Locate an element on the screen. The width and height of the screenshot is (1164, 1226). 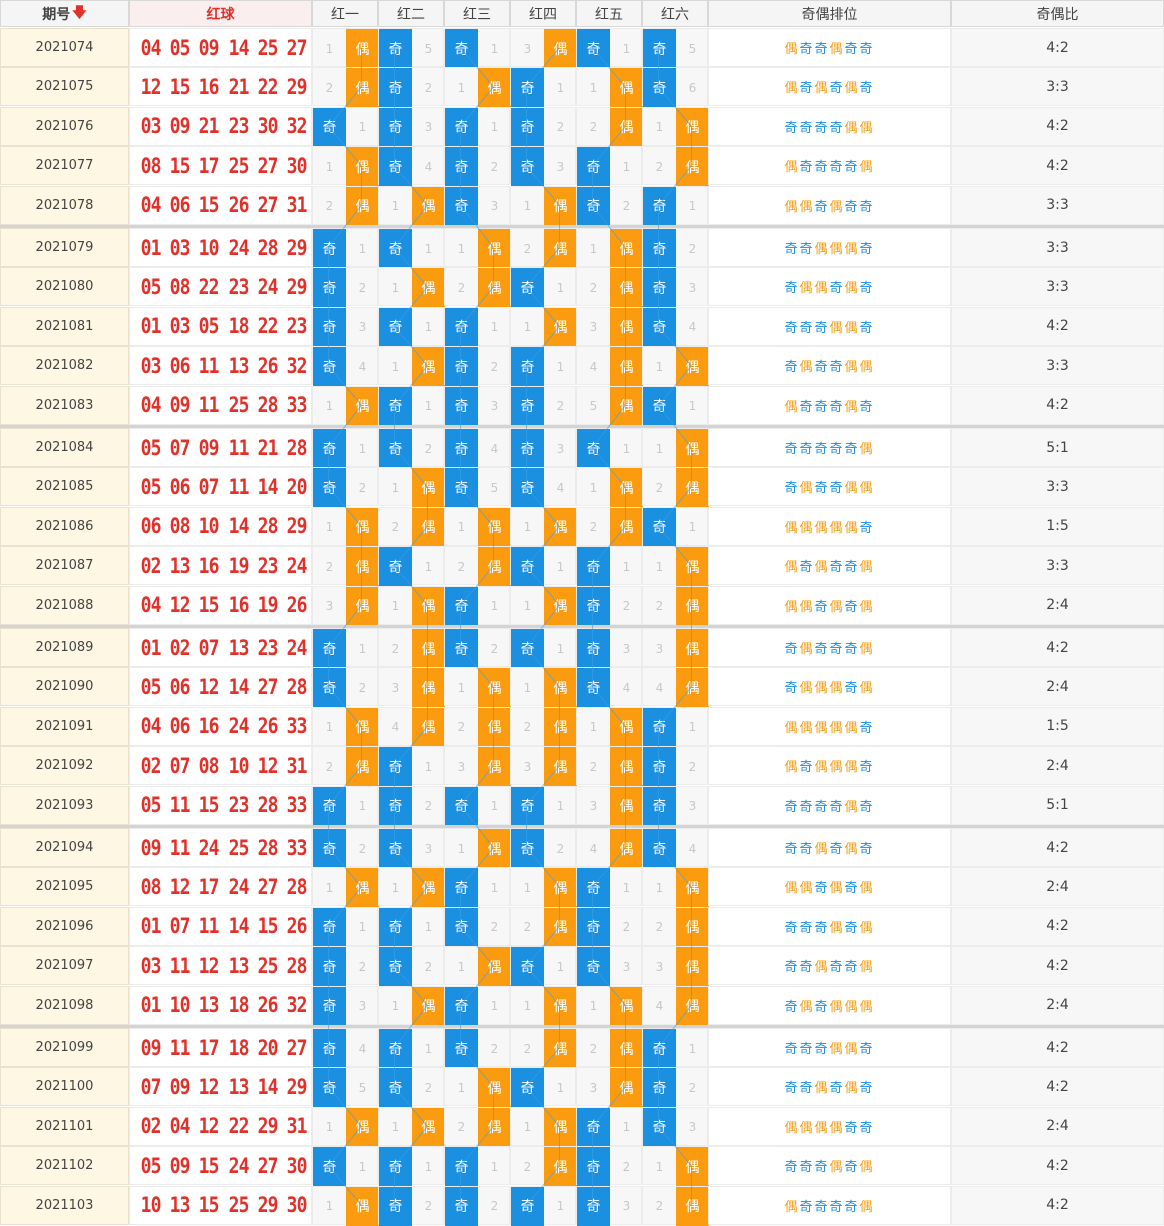
odd-miss-count: 3 is located at coordinates (329, 606).